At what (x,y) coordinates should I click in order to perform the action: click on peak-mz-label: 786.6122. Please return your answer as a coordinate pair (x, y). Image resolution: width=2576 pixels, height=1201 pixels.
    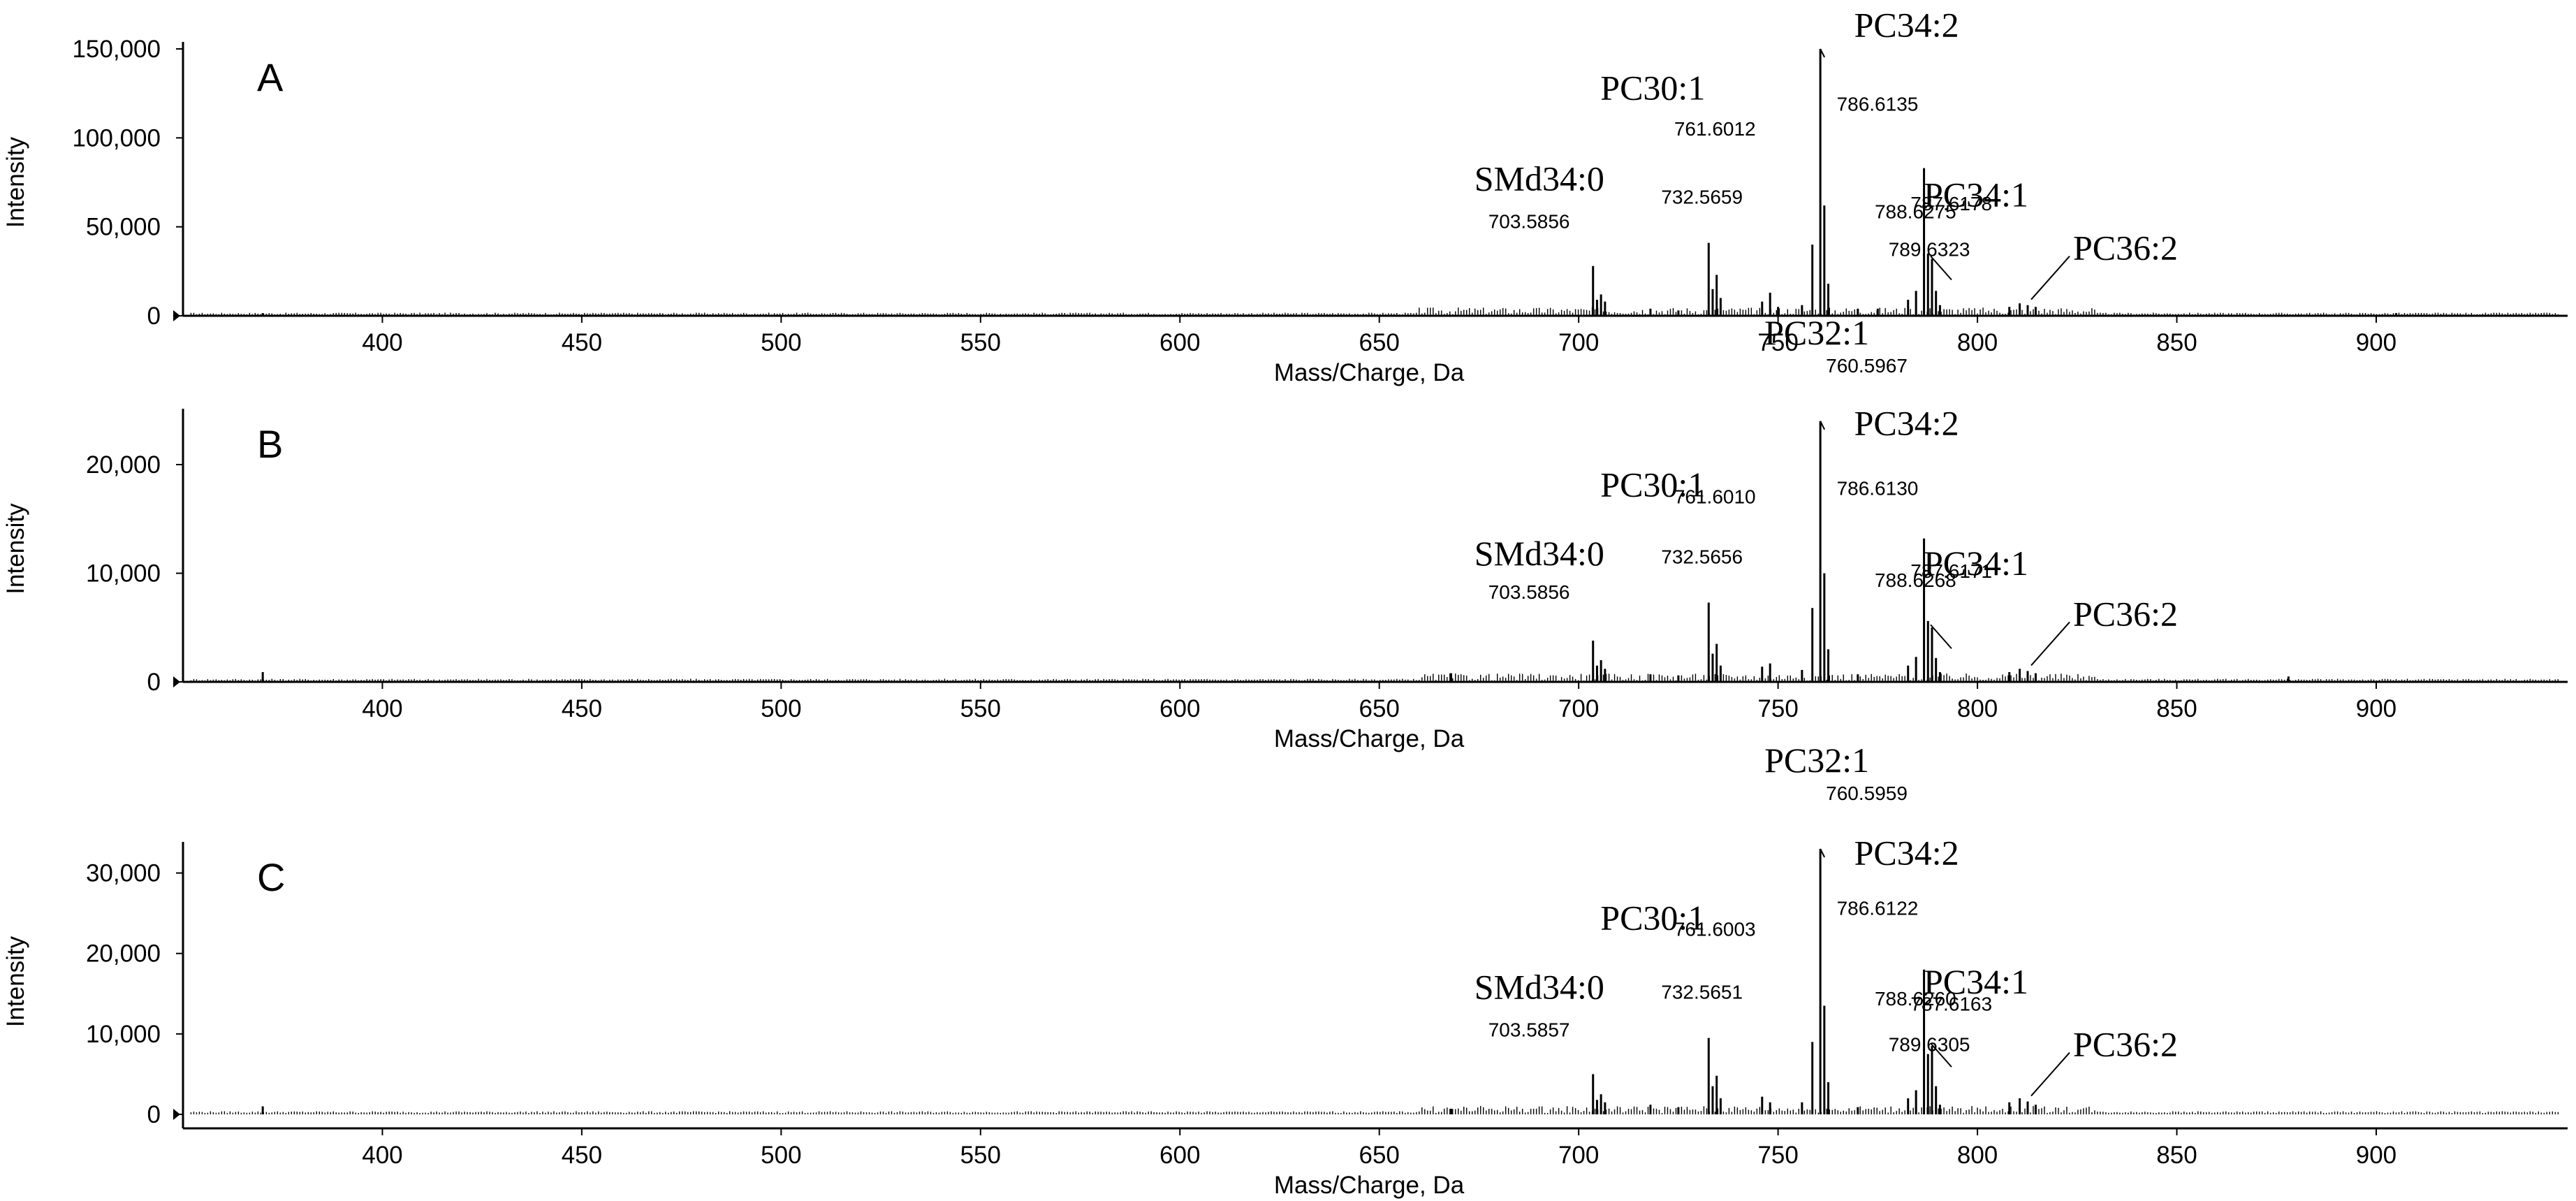
    Looking at the image, I should click on (1878, 908).